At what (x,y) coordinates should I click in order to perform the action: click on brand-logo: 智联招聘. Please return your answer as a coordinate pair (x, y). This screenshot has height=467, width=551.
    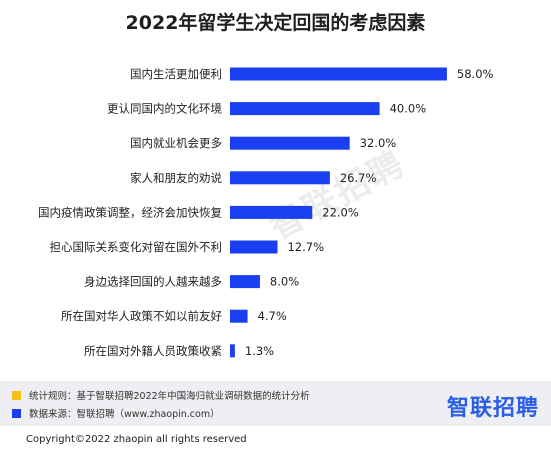
    Looking at the image, I should click on (492, 408).